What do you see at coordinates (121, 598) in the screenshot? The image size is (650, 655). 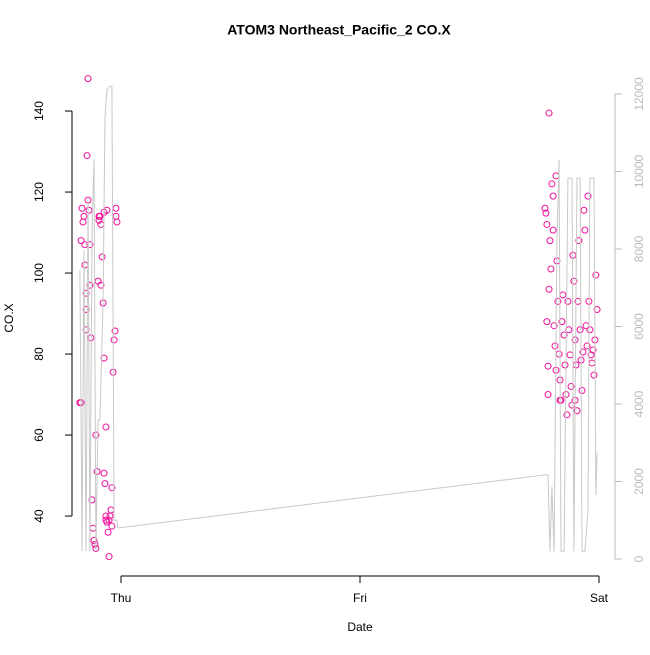 I see `x-tick-label: Thu` at bounding box center [121, 598].